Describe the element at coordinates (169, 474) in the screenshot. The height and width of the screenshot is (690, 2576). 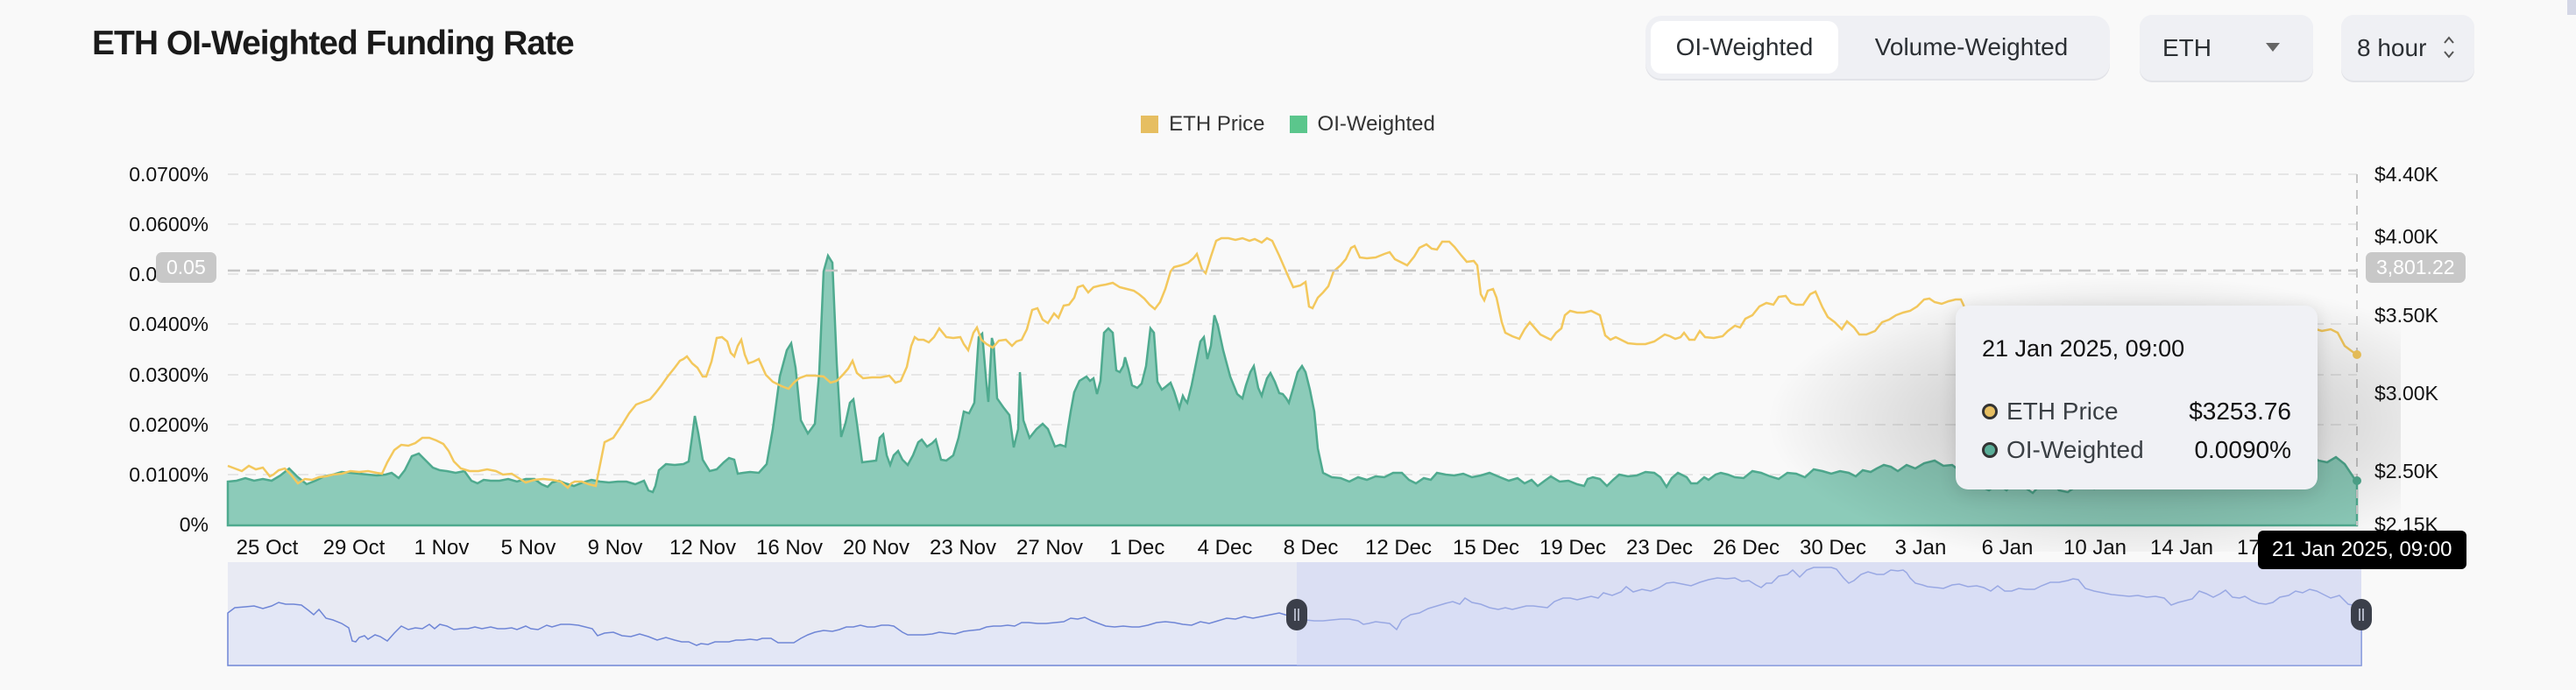
I see `y-axis-left-tick: 0.0100%` at that location.